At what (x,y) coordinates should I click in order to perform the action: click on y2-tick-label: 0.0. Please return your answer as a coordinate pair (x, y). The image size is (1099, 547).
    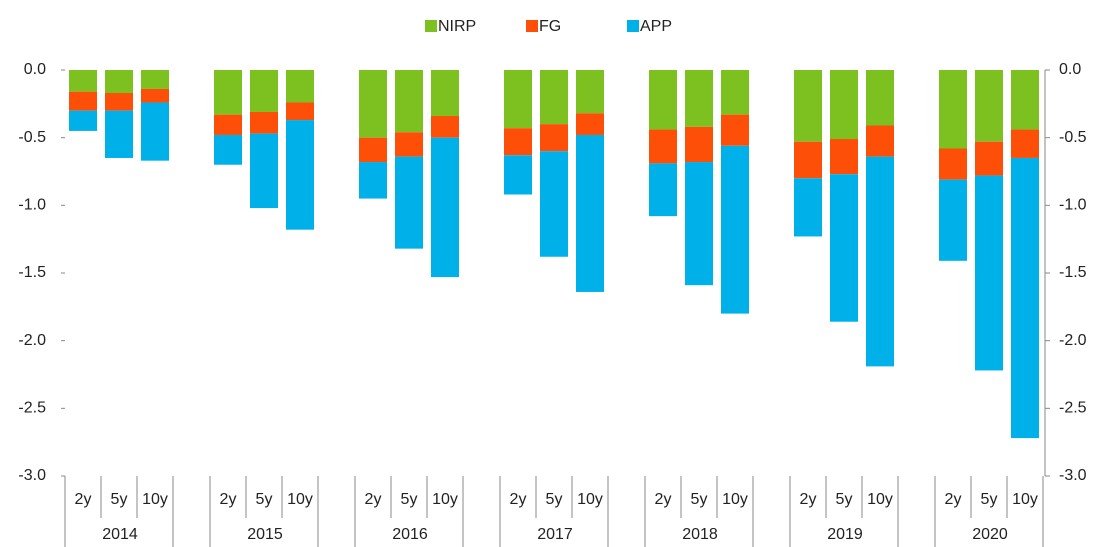
    Looking at the image, I should click on (1070, 69).